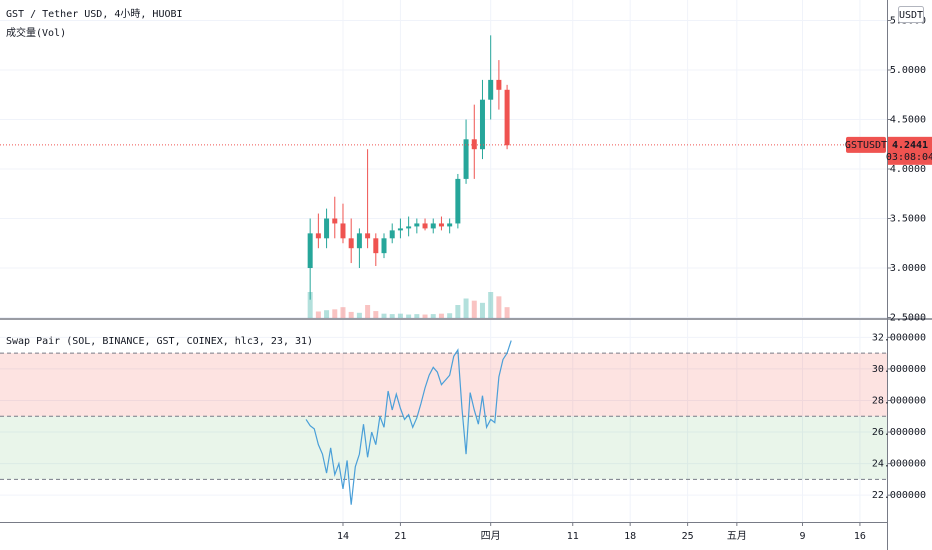 This screenshot has height=550, width=932. I want to click on x-tick-label: 25, so click(688, 536).